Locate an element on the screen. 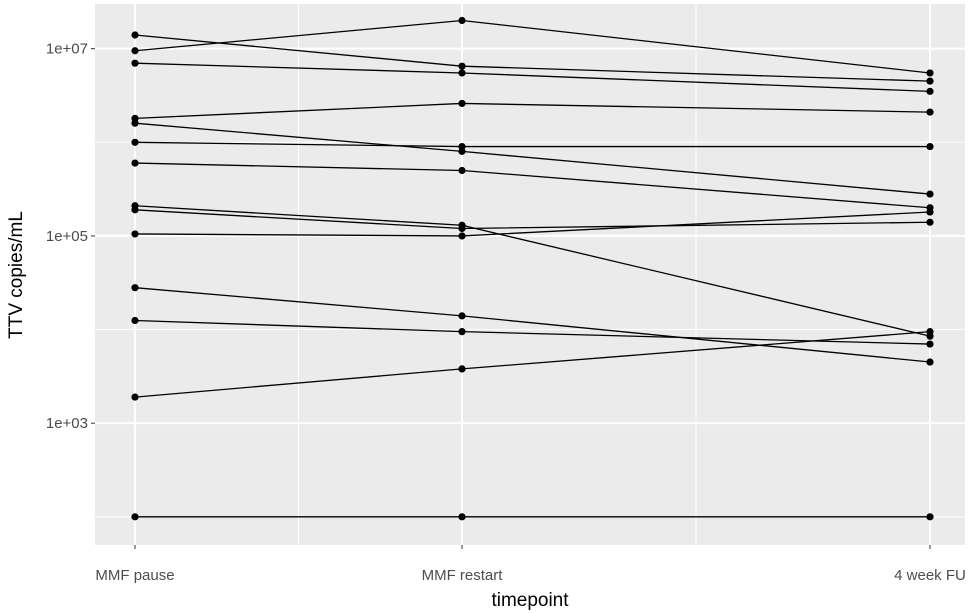 This screenshot has width=976, height=613. y-axis: 1e+03 1e+05 1e+07 is located at coordinates (70, 236).